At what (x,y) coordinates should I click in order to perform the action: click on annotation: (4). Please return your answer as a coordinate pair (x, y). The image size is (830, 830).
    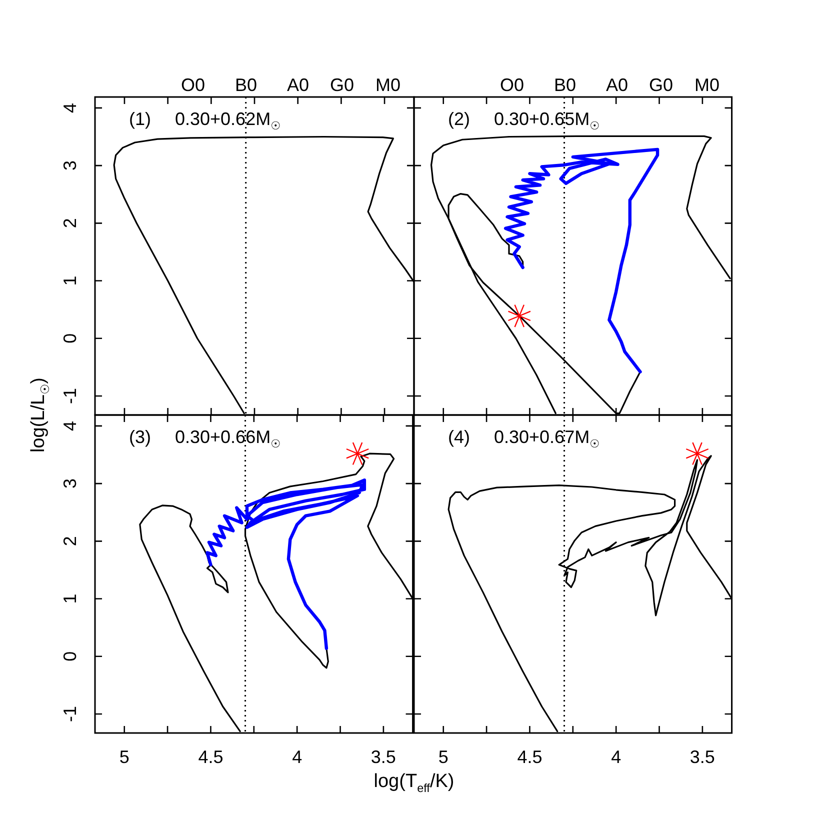
    Looking at the image, I should click on (459, 438).